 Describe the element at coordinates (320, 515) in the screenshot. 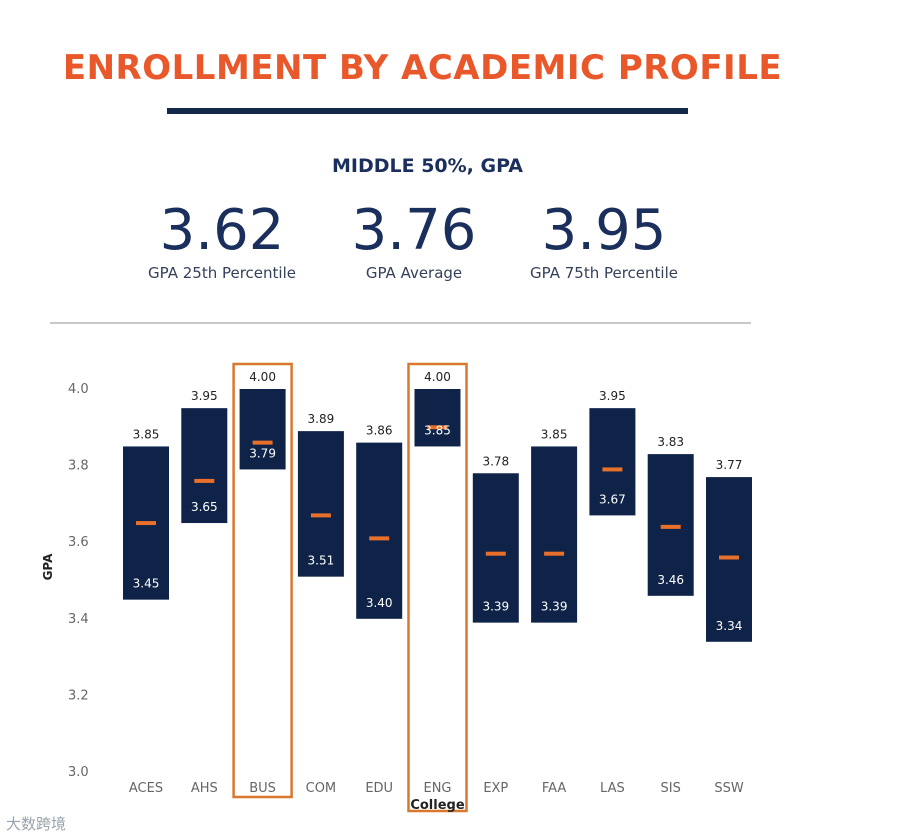

I see `average-marker-com` at that location.